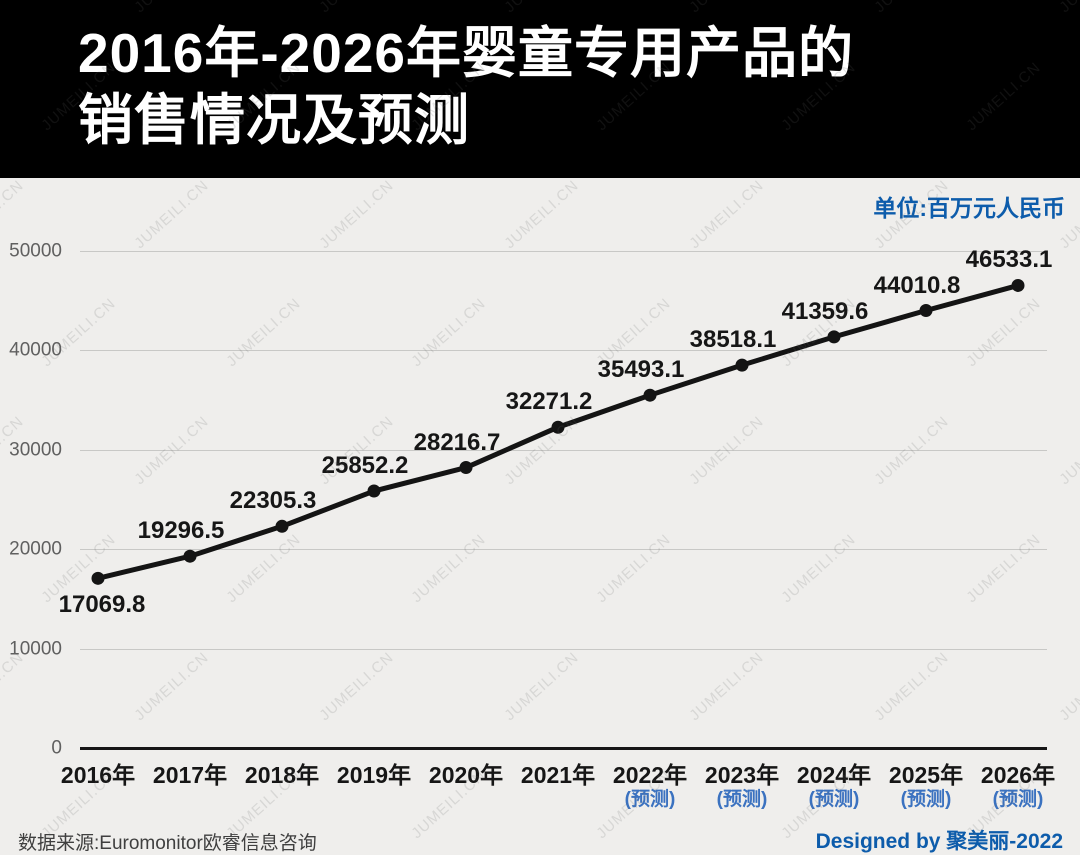  I want to click on x-axis-year-label: 2020年, so click(466, 775).